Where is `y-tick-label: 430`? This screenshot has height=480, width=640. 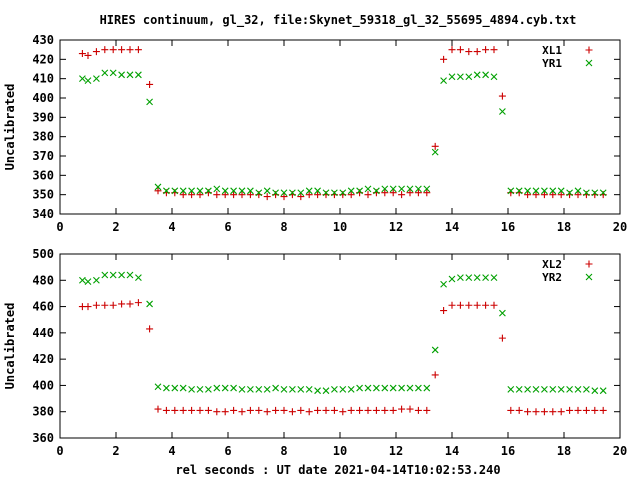
y-tick-label: 430 is located at coordinates (43, 40).